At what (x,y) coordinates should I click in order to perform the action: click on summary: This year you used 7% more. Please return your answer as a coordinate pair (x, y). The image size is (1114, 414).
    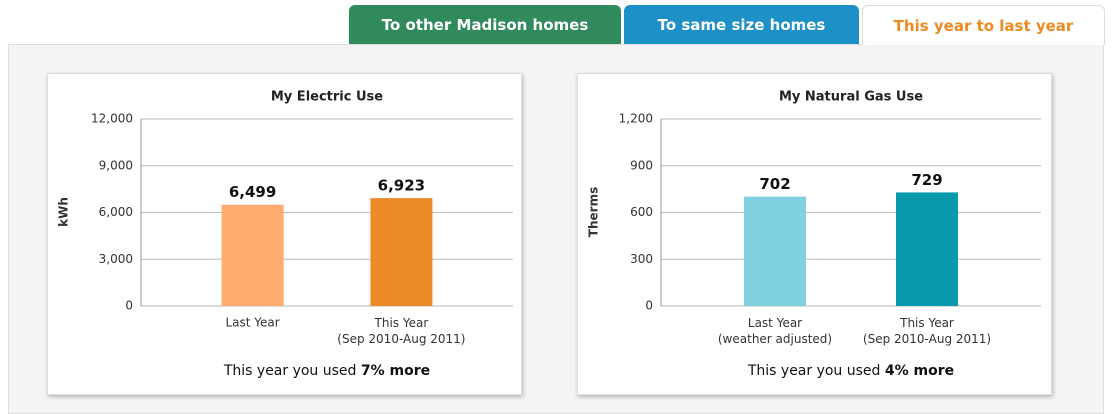
    Looking at the image, I should click on (326, 371).